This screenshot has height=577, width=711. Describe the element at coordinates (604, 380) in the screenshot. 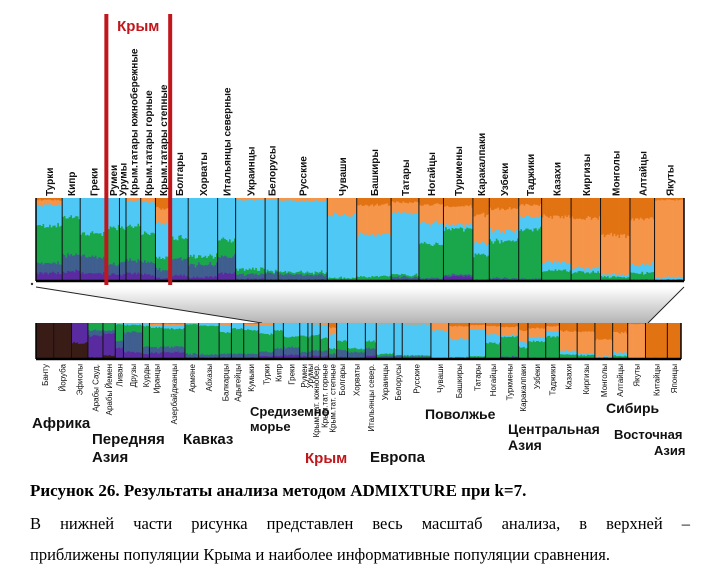

I see `population-label: Монголы` at that location.